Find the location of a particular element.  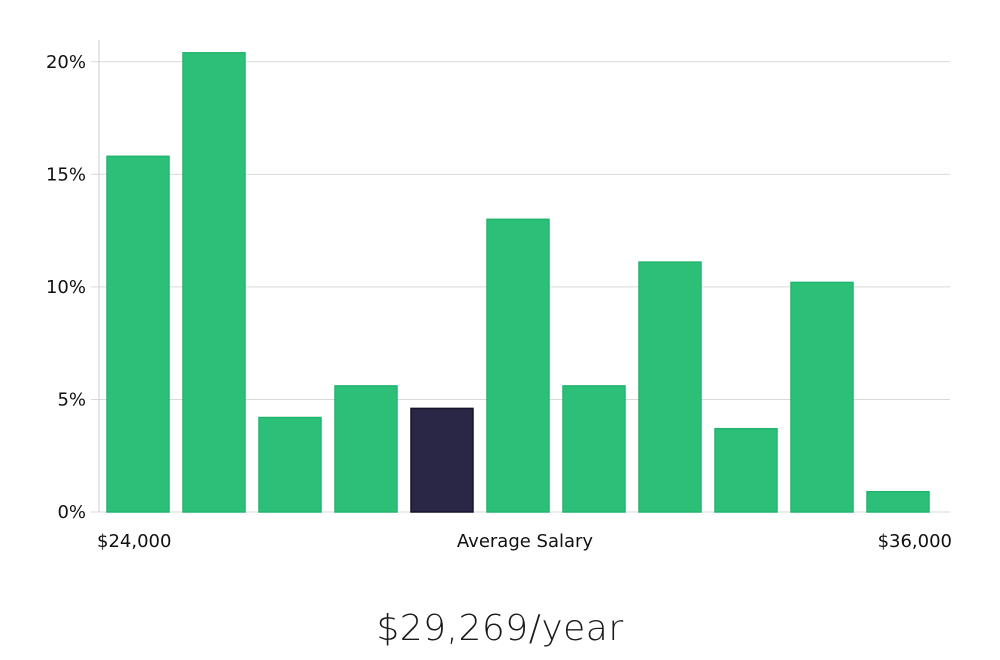

y-tick-label: 0% is located at coordinates (71, 512).